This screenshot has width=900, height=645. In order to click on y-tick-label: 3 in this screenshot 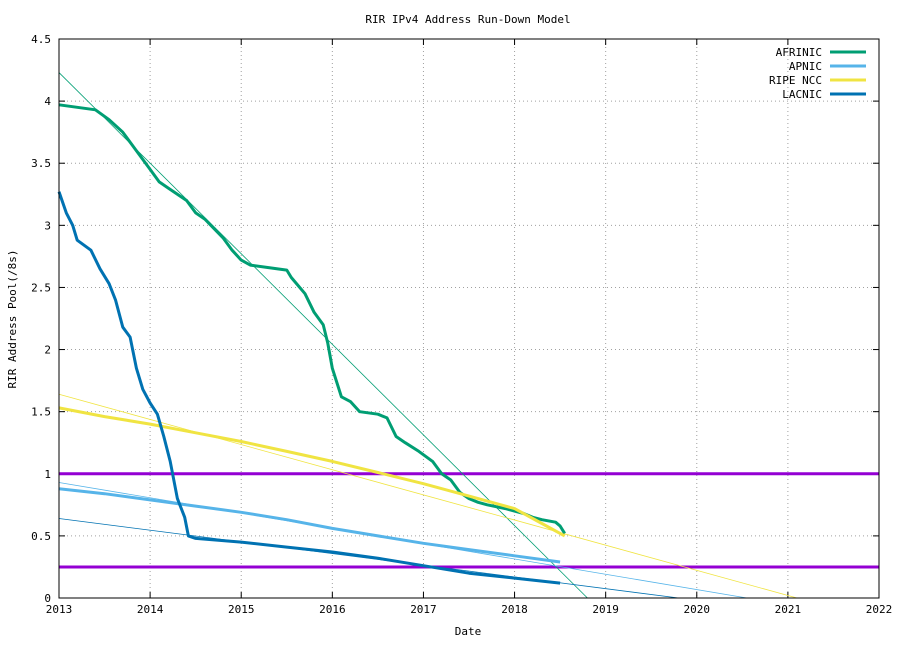, I will do `click(47, 225)`.